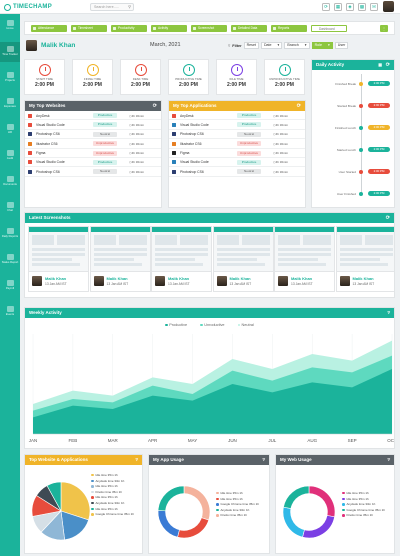  I want to click on legend-item: Productive, so click(176, 325).